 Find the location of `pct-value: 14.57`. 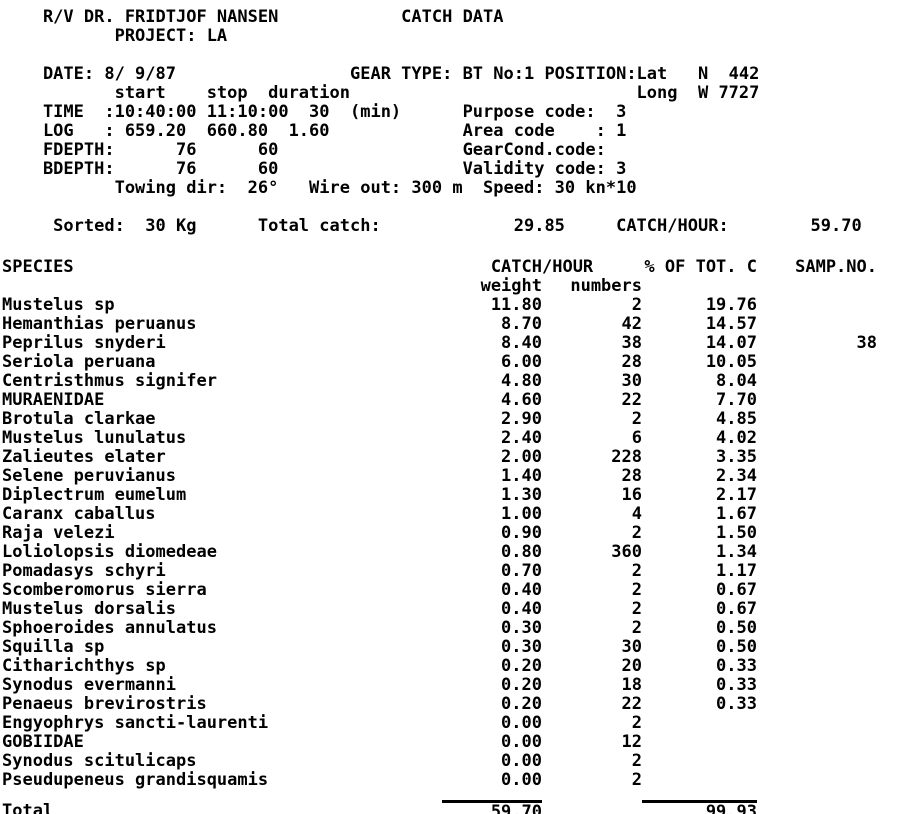

pct-value: 14.57 is located at coordinates (731, 324).